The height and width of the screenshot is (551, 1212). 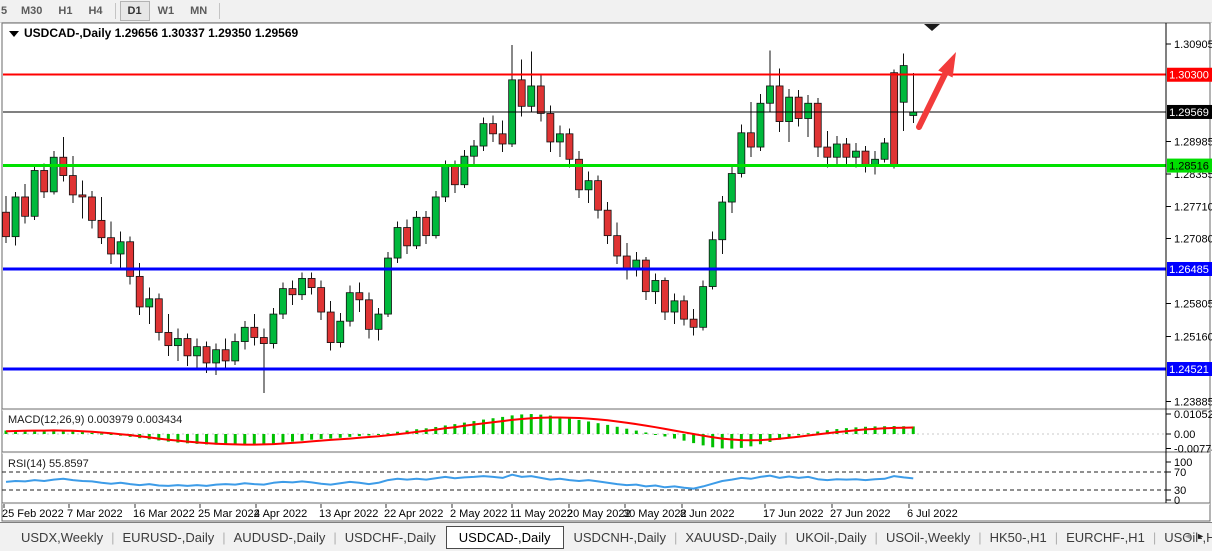 I want to click on rsi-tick-label: 30, so click(x=1180, y=491).